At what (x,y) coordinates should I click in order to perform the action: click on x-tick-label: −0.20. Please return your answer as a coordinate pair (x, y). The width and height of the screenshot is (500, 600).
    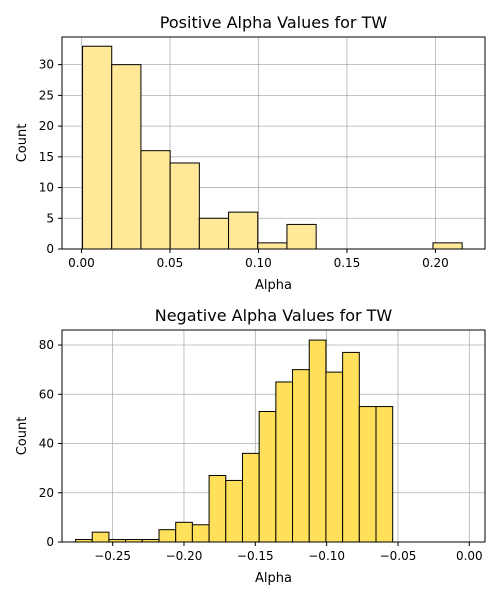
    Looking at the image, I should click on (184, 556).